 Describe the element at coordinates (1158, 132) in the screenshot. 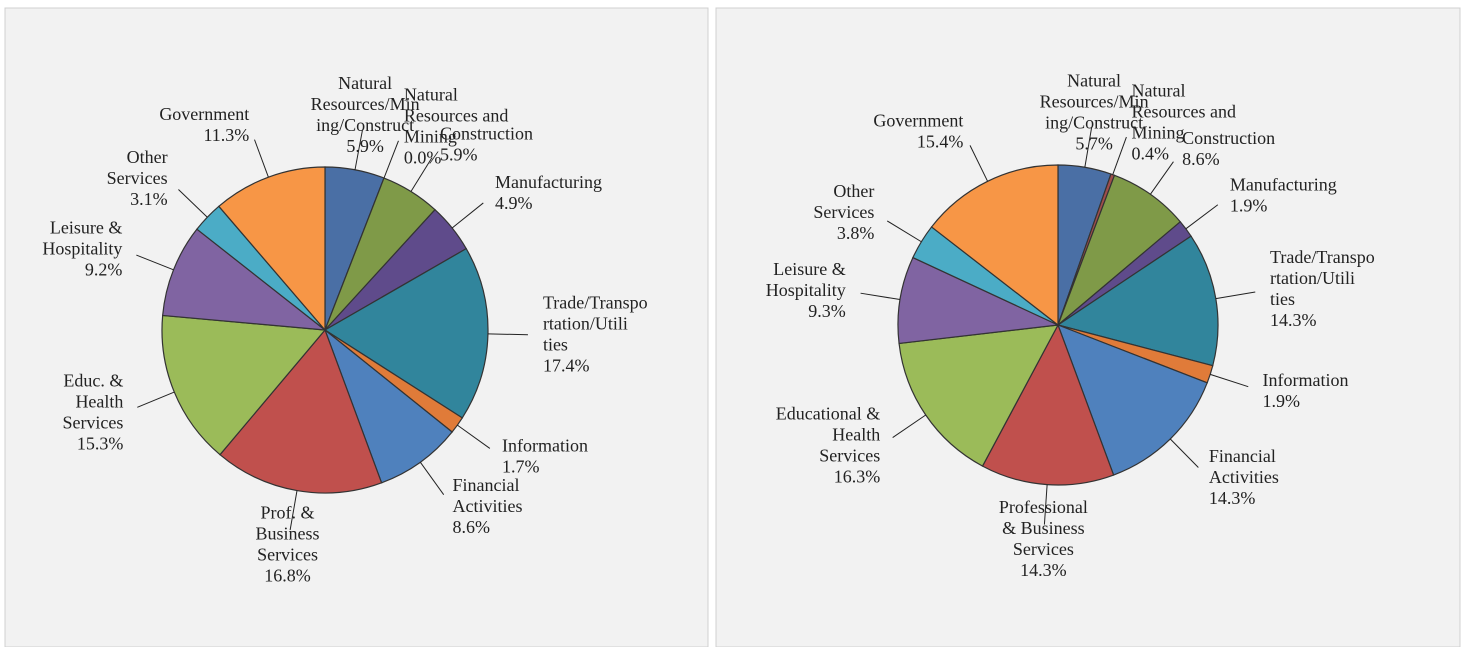

I see `label-line: Mining` at that location.